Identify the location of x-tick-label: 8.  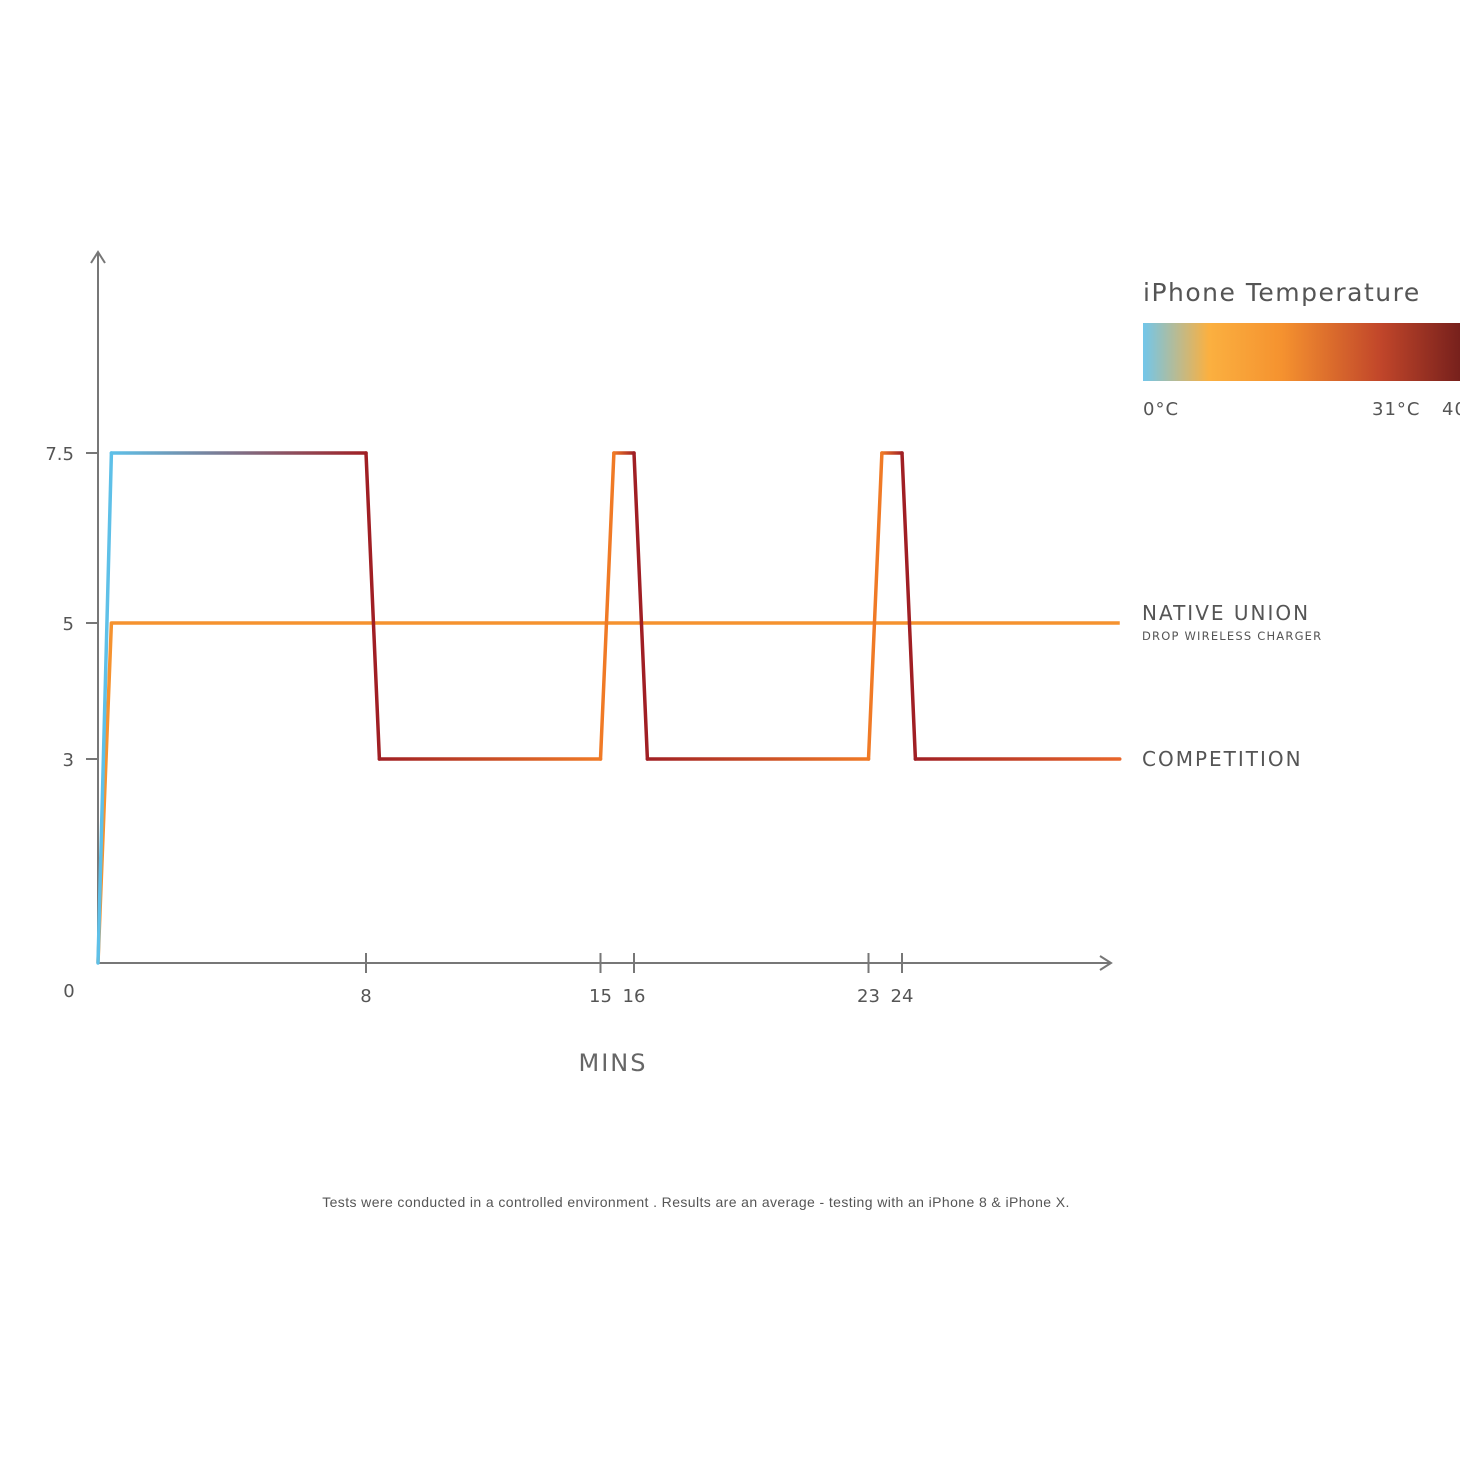
(365, 996).